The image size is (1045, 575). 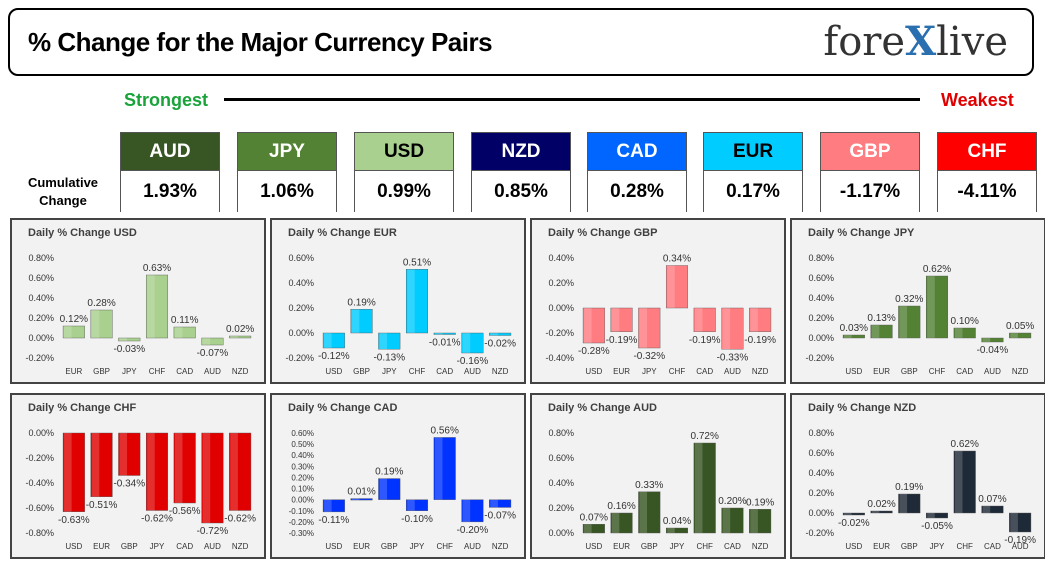 I want to click on chart-title: Daily % Change GBP, so click(x=602, y=233).